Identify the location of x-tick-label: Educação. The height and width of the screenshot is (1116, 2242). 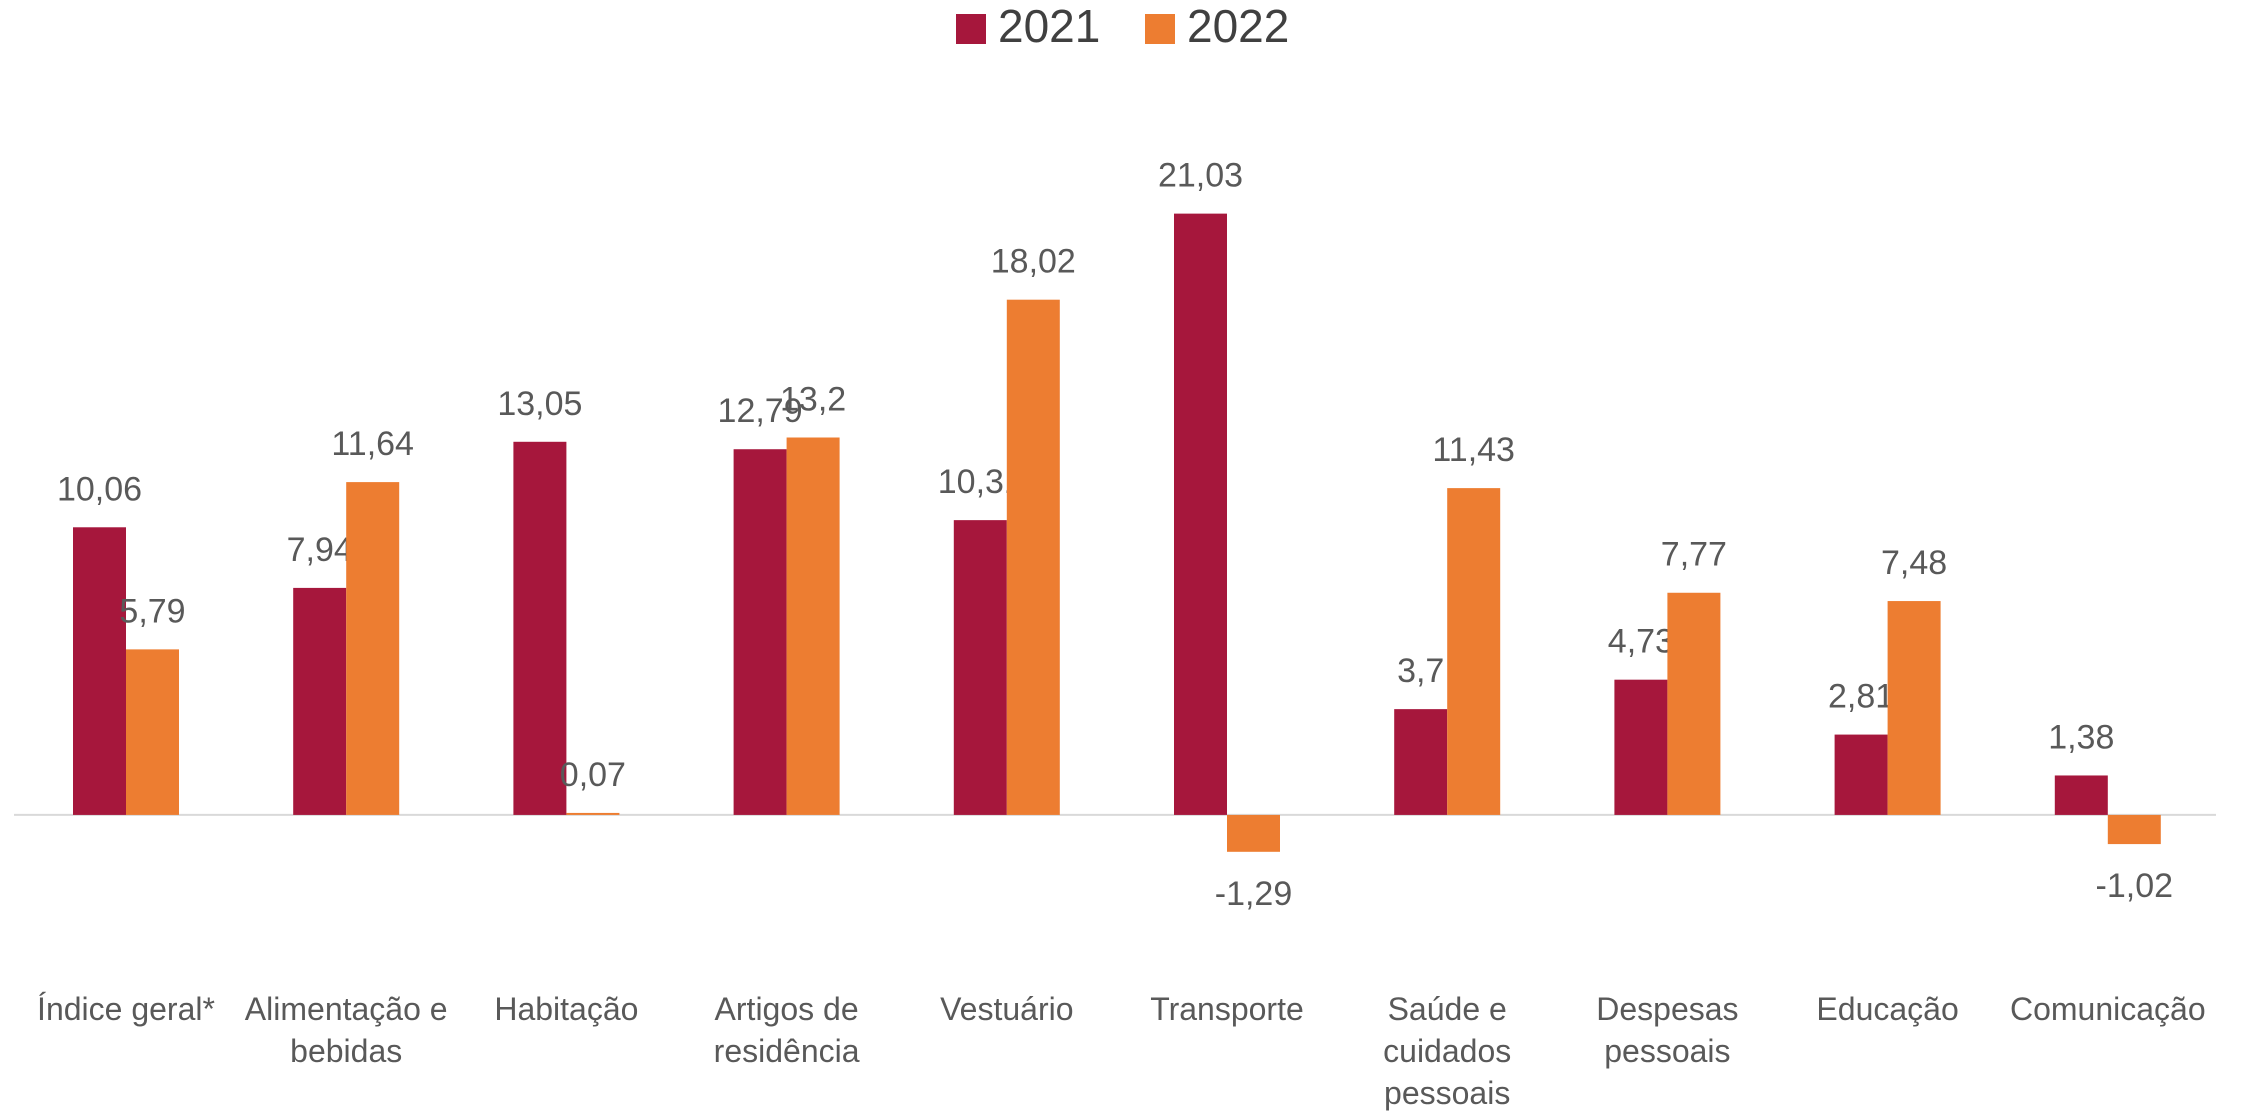
(1887, 1009).